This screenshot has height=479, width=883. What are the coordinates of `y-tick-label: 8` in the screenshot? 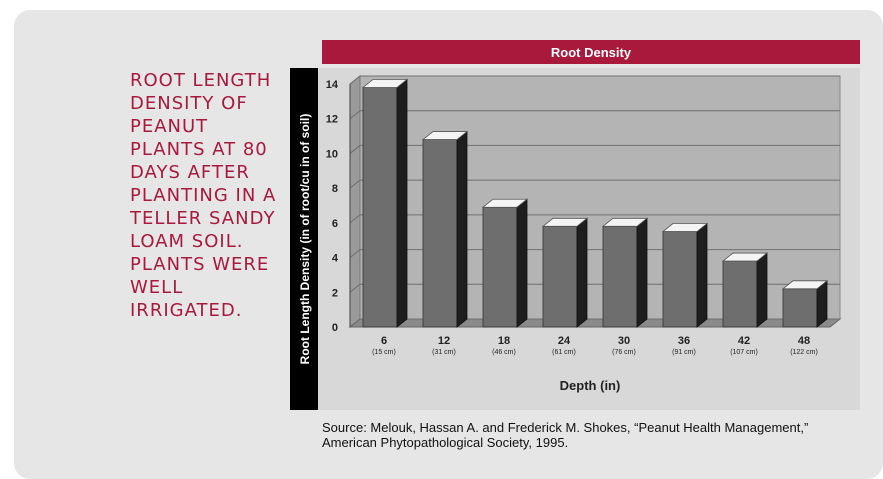 It's located at (335, 189).